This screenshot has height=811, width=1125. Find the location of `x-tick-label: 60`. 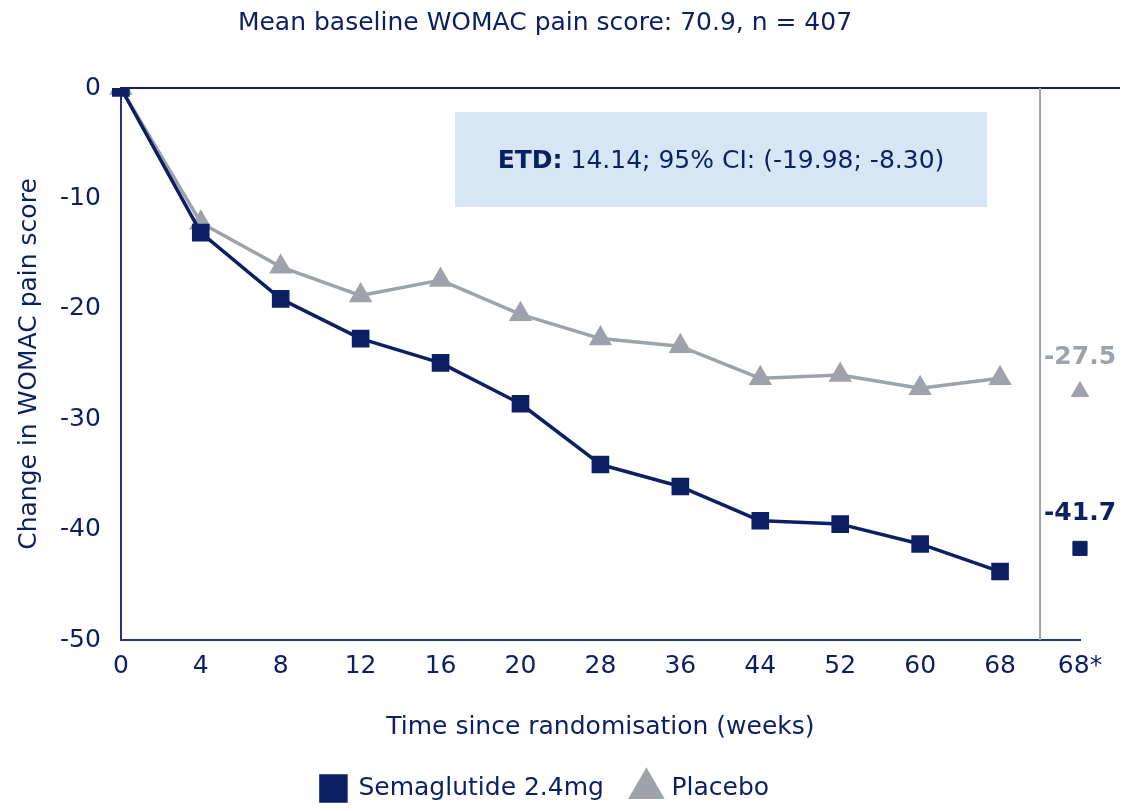

x-tick-label: 60 is located at coordinates (920, 664).